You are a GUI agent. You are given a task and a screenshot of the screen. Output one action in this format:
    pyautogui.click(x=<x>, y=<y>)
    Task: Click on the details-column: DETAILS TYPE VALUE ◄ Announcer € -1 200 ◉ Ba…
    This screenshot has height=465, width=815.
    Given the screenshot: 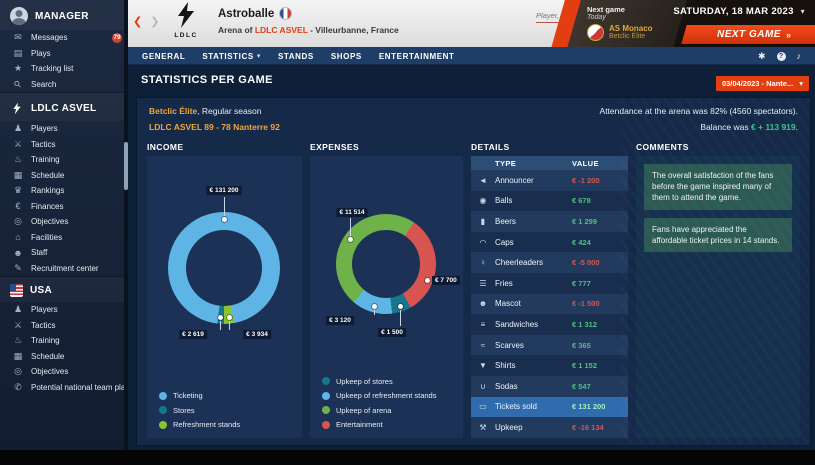 What is the action you would take?
    pyautogui.click(x=549, y=290)
    